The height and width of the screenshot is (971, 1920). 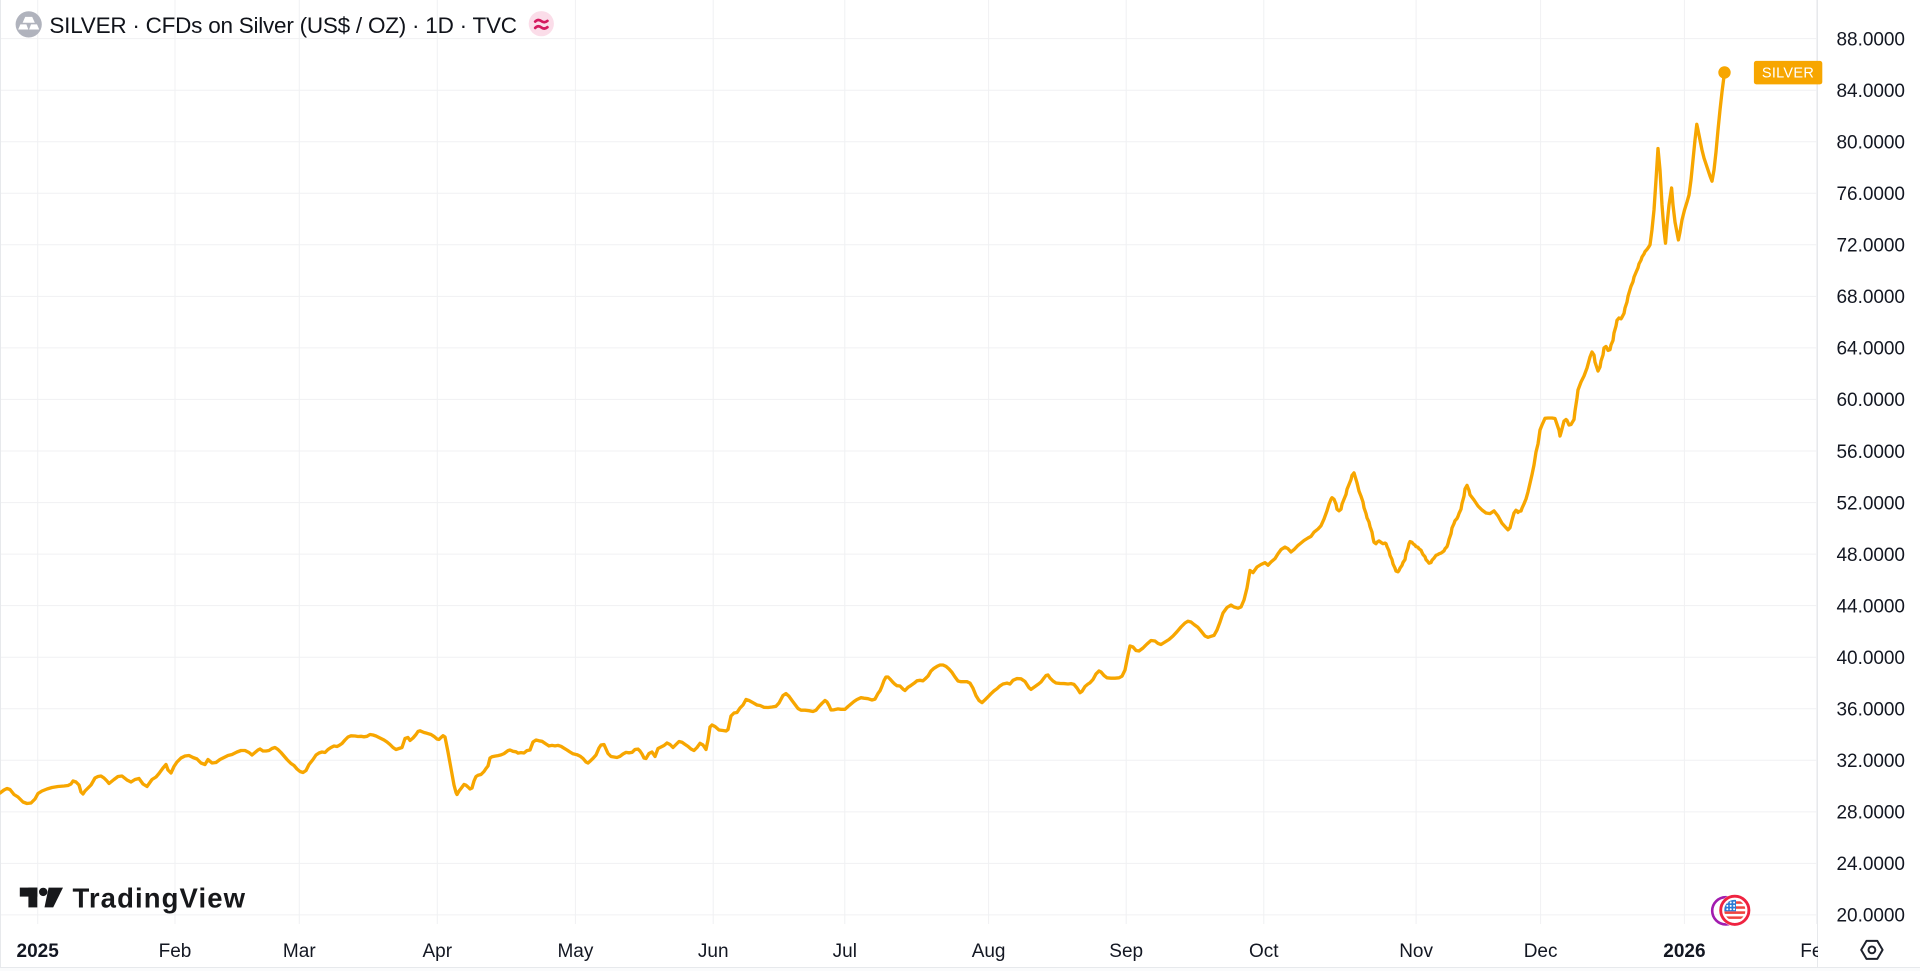 I want to click on svg-text: May, so click(x=575, y=951).